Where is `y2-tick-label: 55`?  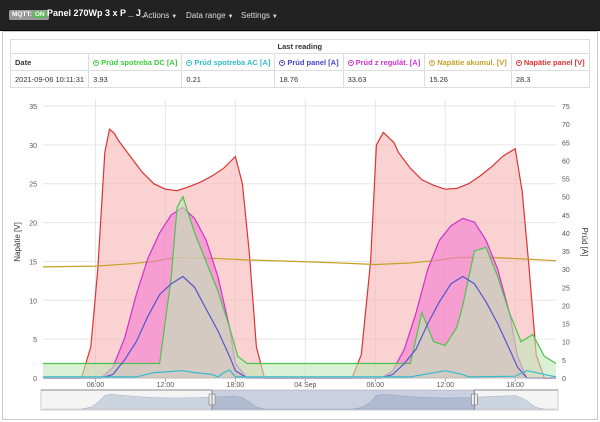
y2-tick-label: 55 is located at coordinates (566, 180).